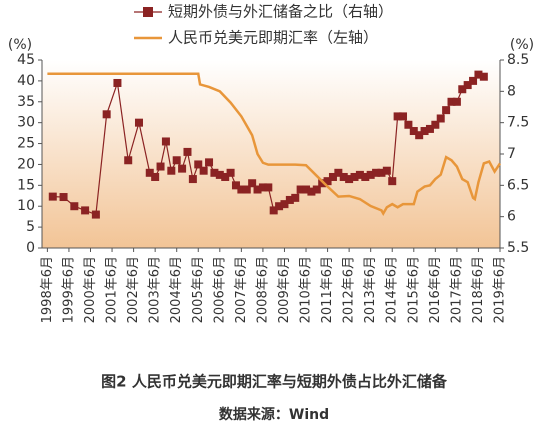 This screenshot has height=432, width=548. Describe the element at coordinates (26, 164) in the screenshot. I see `y-tick-label: 20` at that location.